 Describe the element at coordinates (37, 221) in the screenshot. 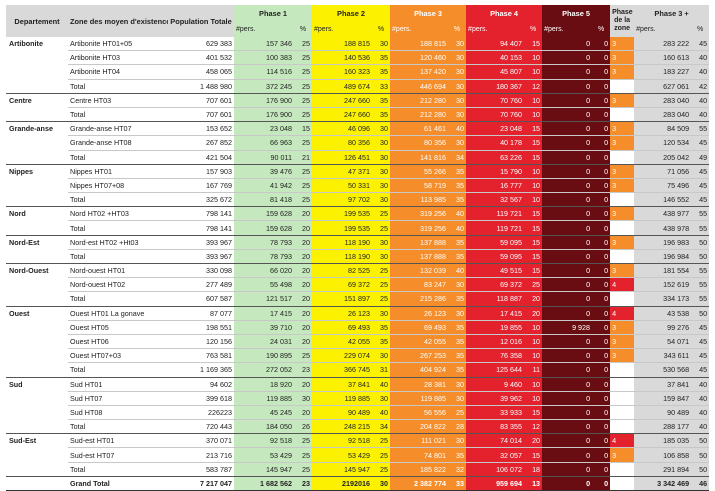

I see `departement-cell: Nord` at that location.